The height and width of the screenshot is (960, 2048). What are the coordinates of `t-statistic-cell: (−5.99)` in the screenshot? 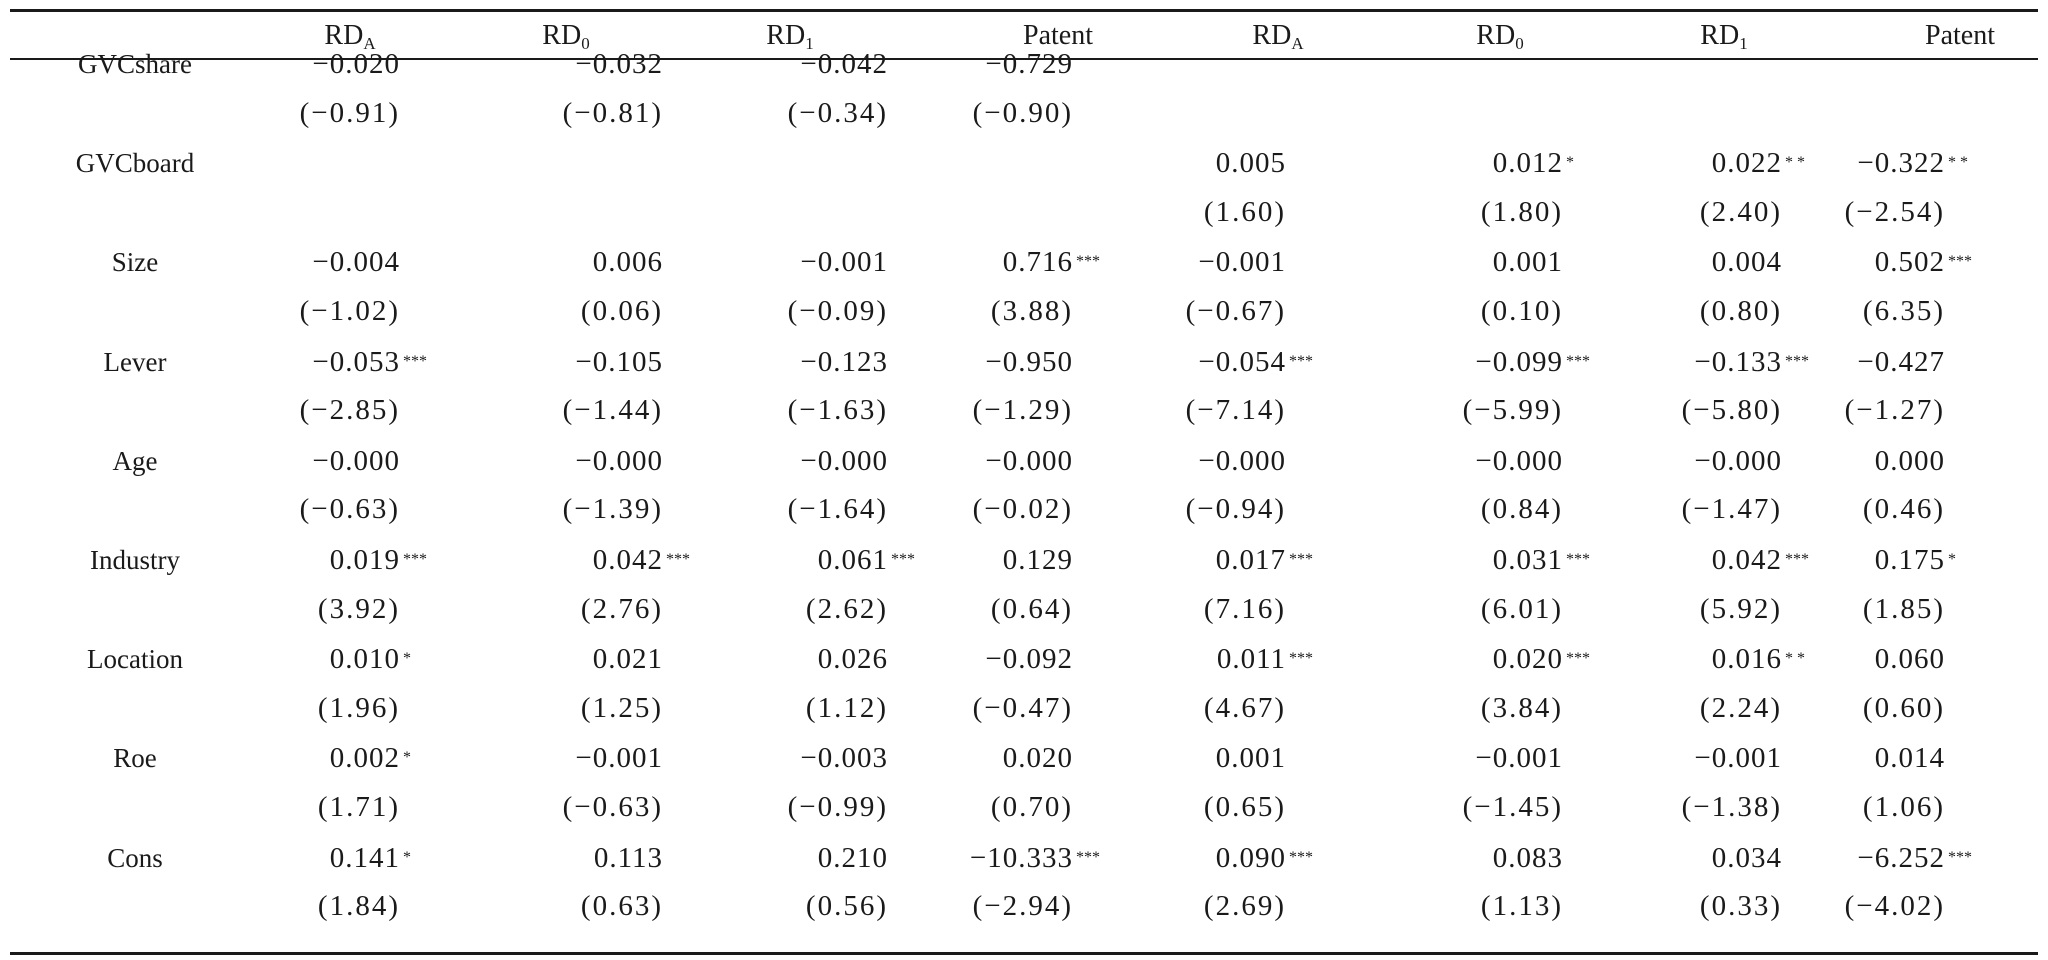 It's located at (1512, 410).